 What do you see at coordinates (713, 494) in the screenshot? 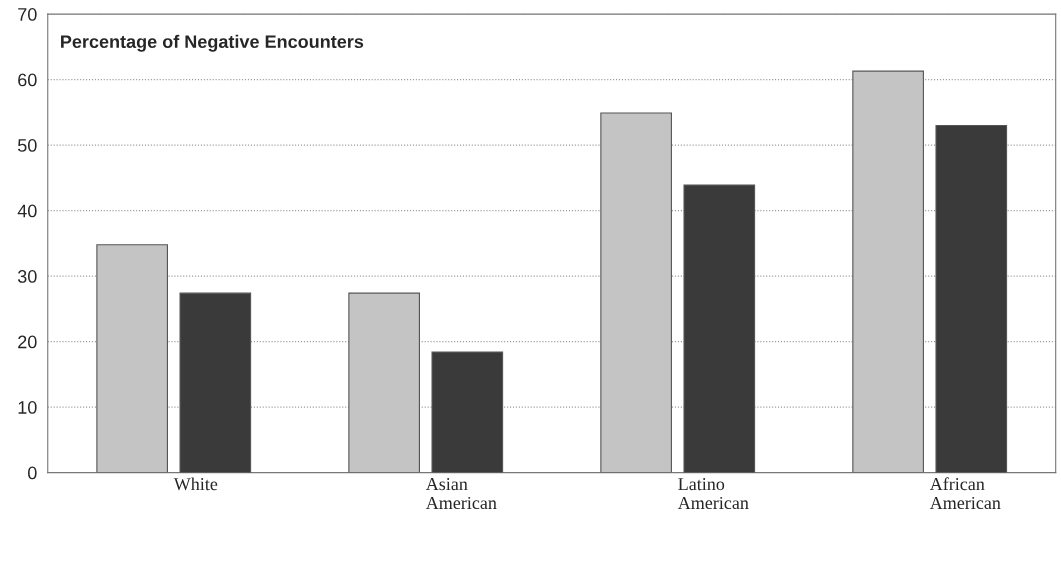
I see `x-tick-label: Latino American` at bounding box center [713, 494].